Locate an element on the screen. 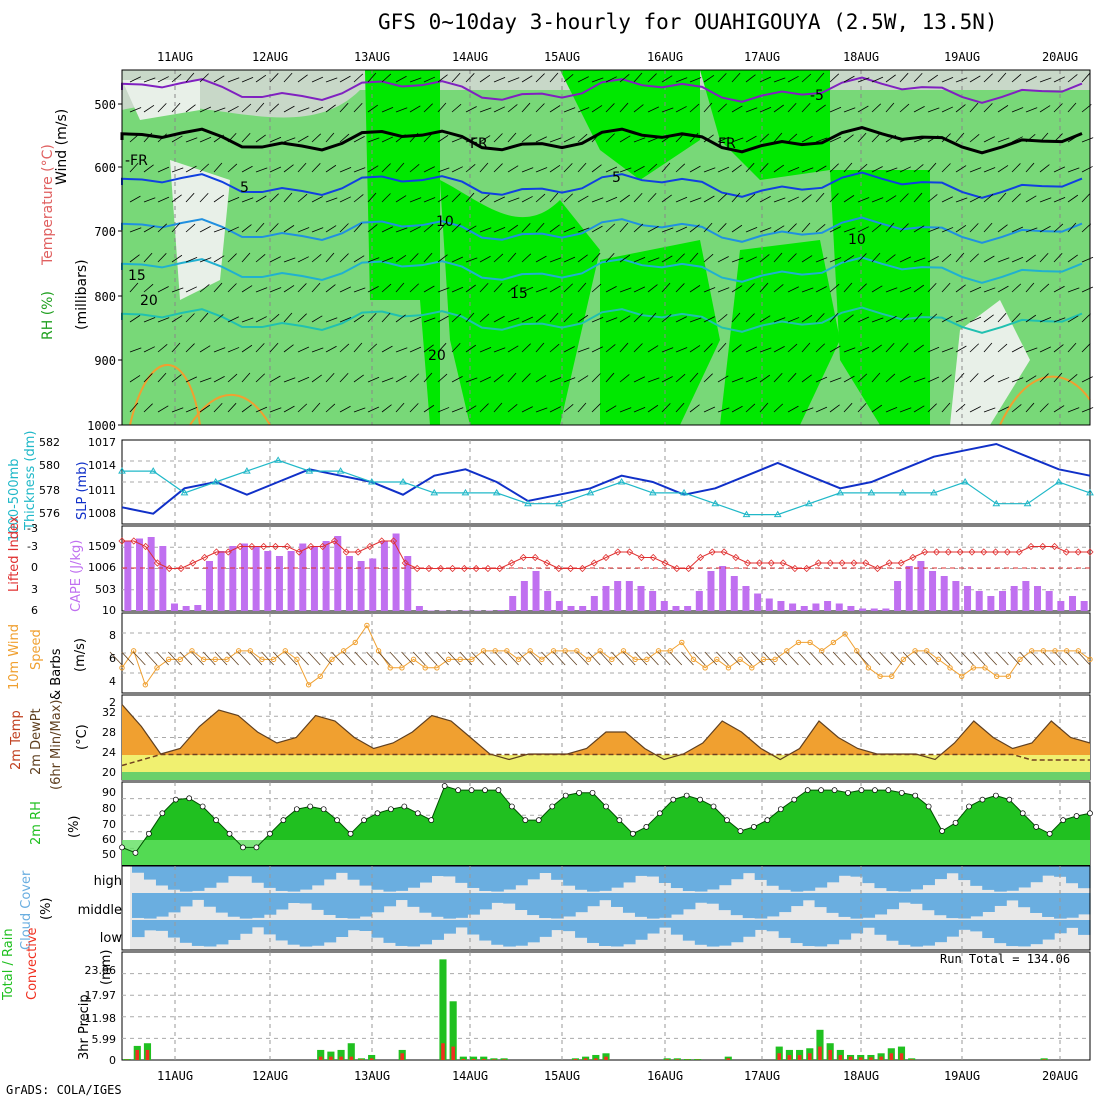 This screenshot has height=1100, width=1100. precip-tick: 23.96 is located at coordinates (101, 970).